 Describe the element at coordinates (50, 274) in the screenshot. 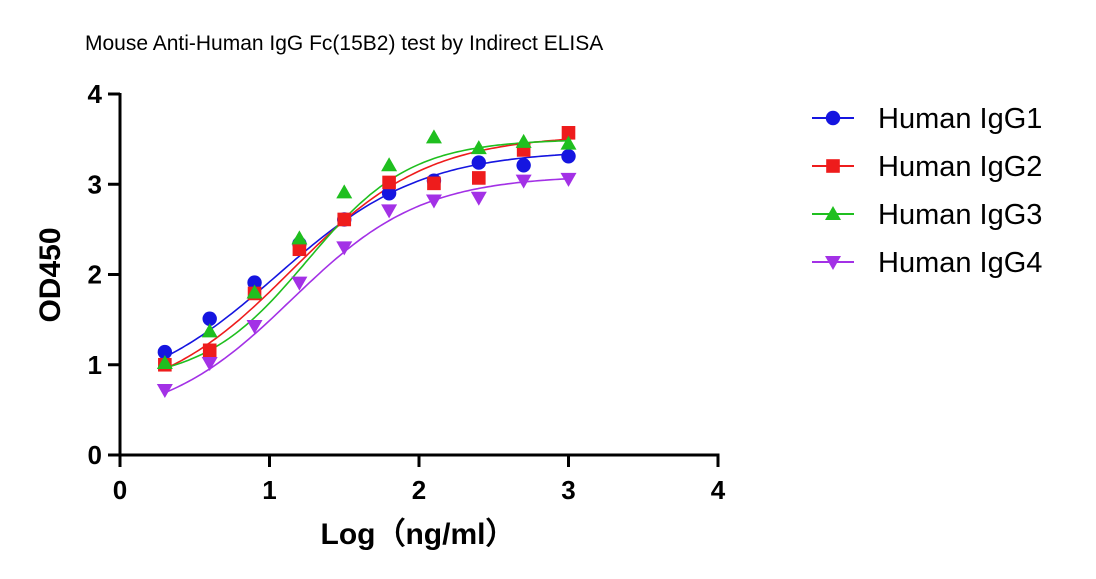

I see `y-axis-label: OD450` at that location.